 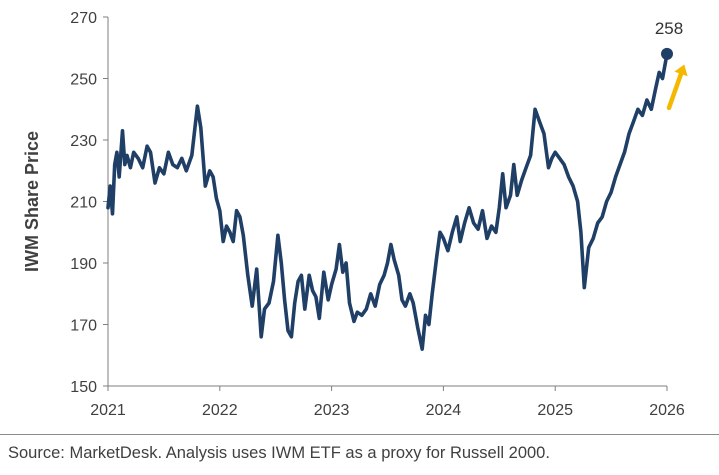 What do you see at coordinates (83, 80) in the screenshot?
I see `y-tick-label: 250` at bounding box center [83, 80].